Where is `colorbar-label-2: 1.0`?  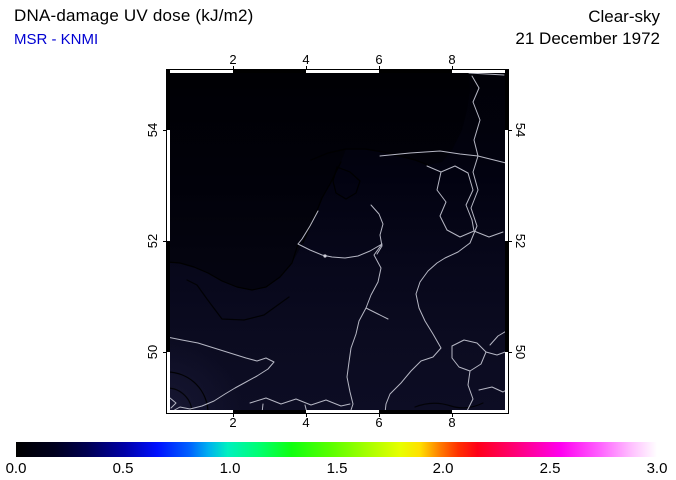
colorbar-label-2: 1.0 is located at coordinates (230, 468).